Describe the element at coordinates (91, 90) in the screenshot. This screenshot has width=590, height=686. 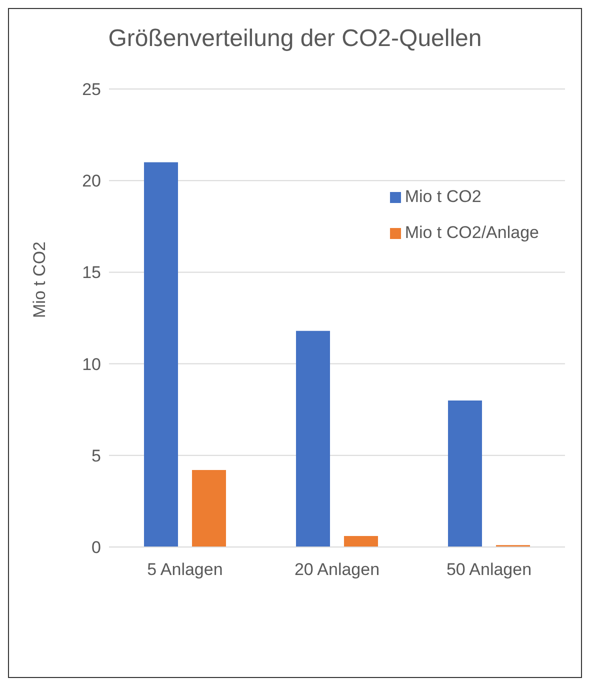
I see `y-tick-label: 25` at that location.